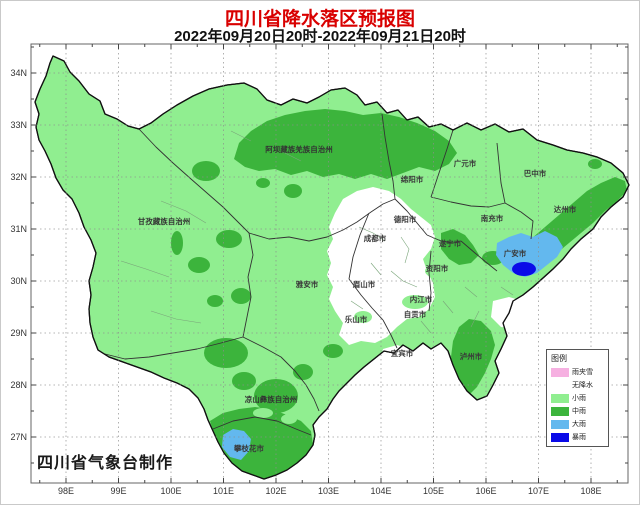  I want to click on svg-text: 98E, so click(66, 491).